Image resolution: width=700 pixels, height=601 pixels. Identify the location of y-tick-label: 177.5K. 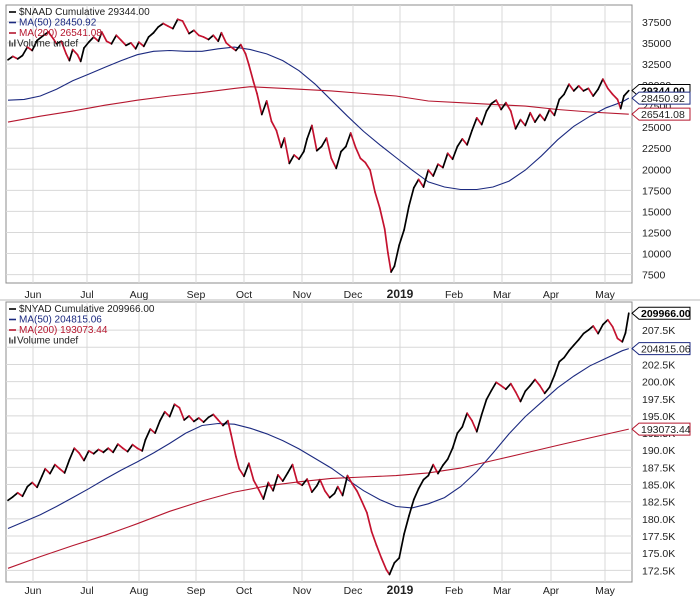
(658, 537).